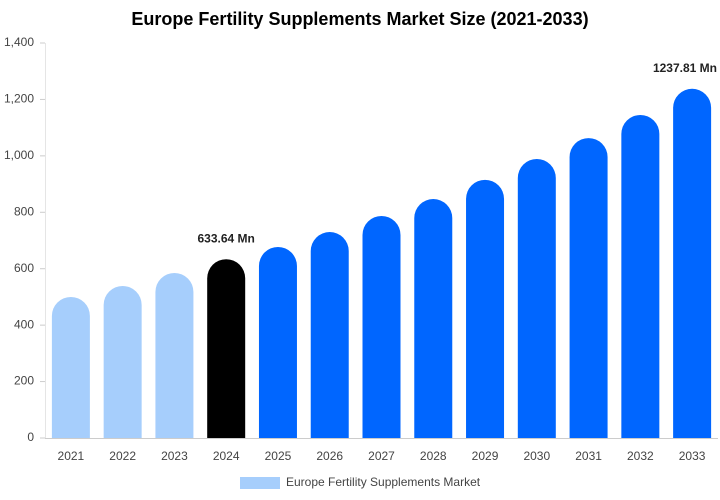 The height and width of the screenshot is (500, 720). What do you see at coordinates (260, 483) in the screenshot?
I see `legend-swatch` at bounding box center [260, 483].